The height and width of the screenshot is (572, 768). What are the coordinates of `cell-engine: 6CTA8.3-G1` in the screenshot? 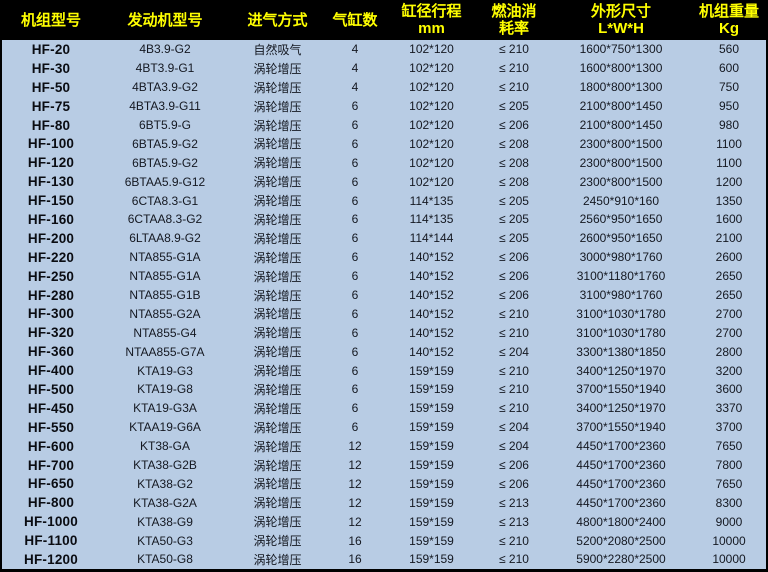 It's located at (165, 200).